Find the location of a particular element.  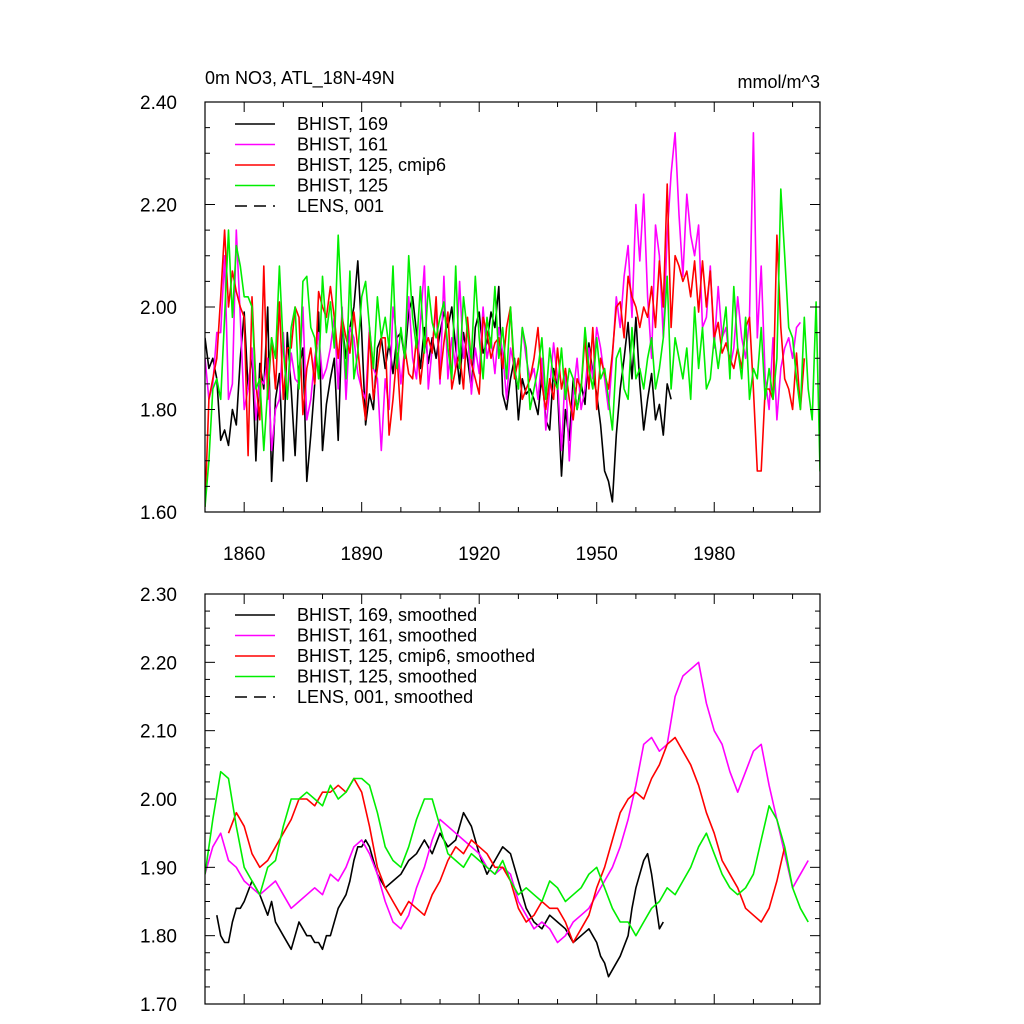

top-units-label: mmol/m^3 is located at coordinates (779, 82).